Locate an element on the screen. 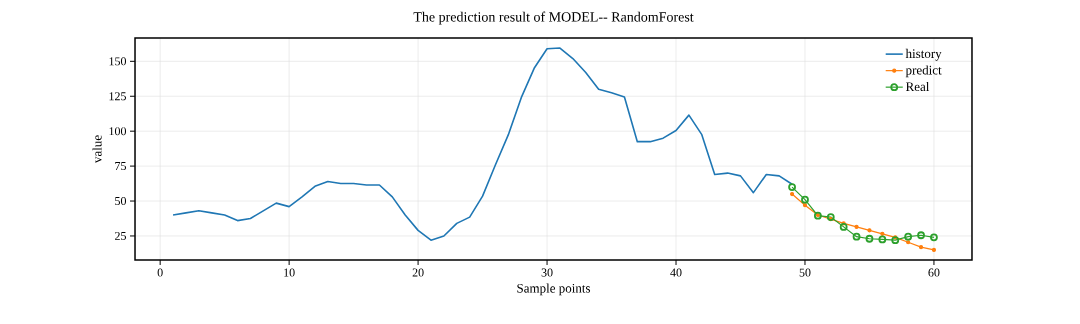 Image resolution: width=1080 pixels, height=324 pixels. x-tick-label: 40 is located at coordinates (676, 272).